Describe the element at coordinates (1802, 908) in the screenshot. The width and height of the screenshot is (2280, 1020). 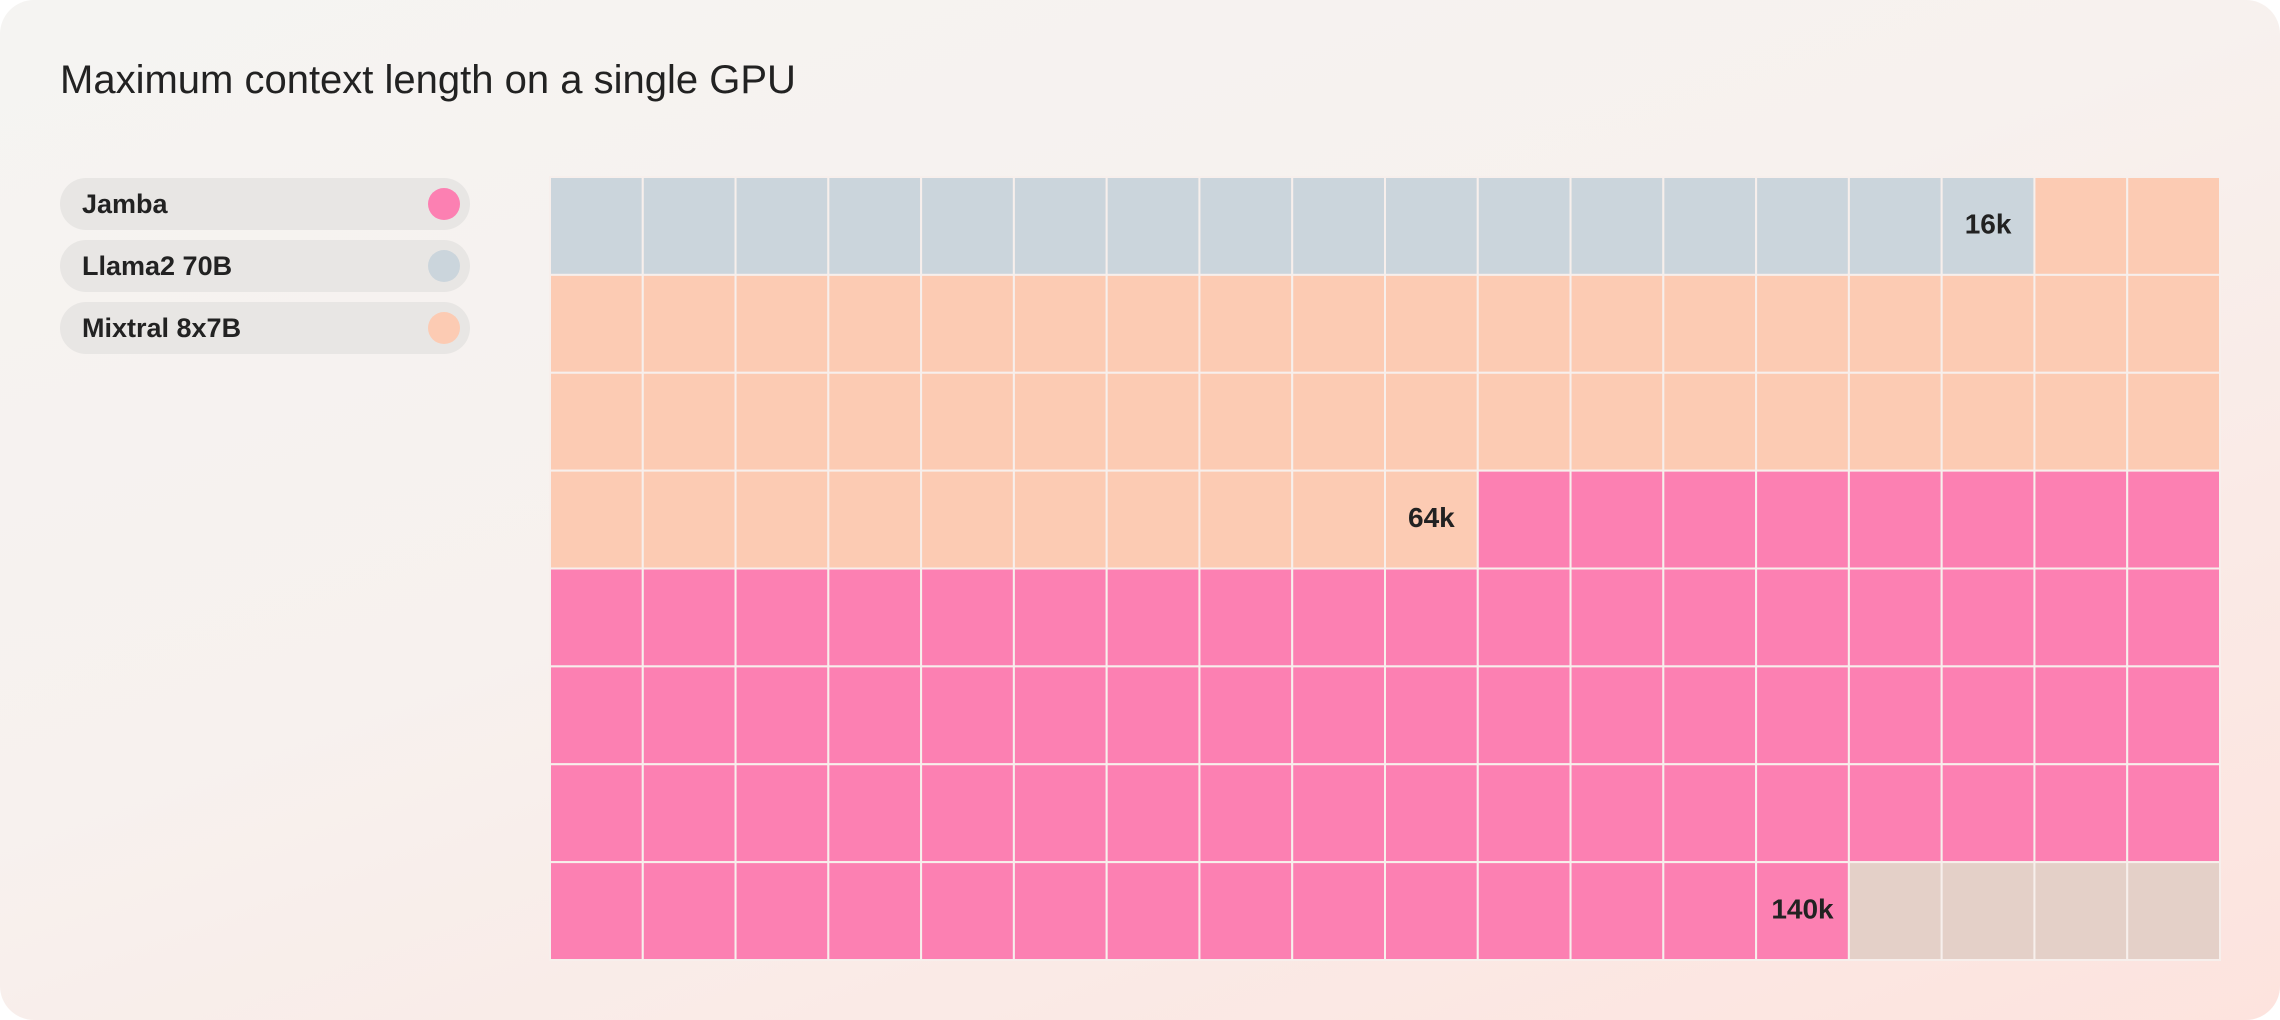
I see `value-label: 140k` at that location.